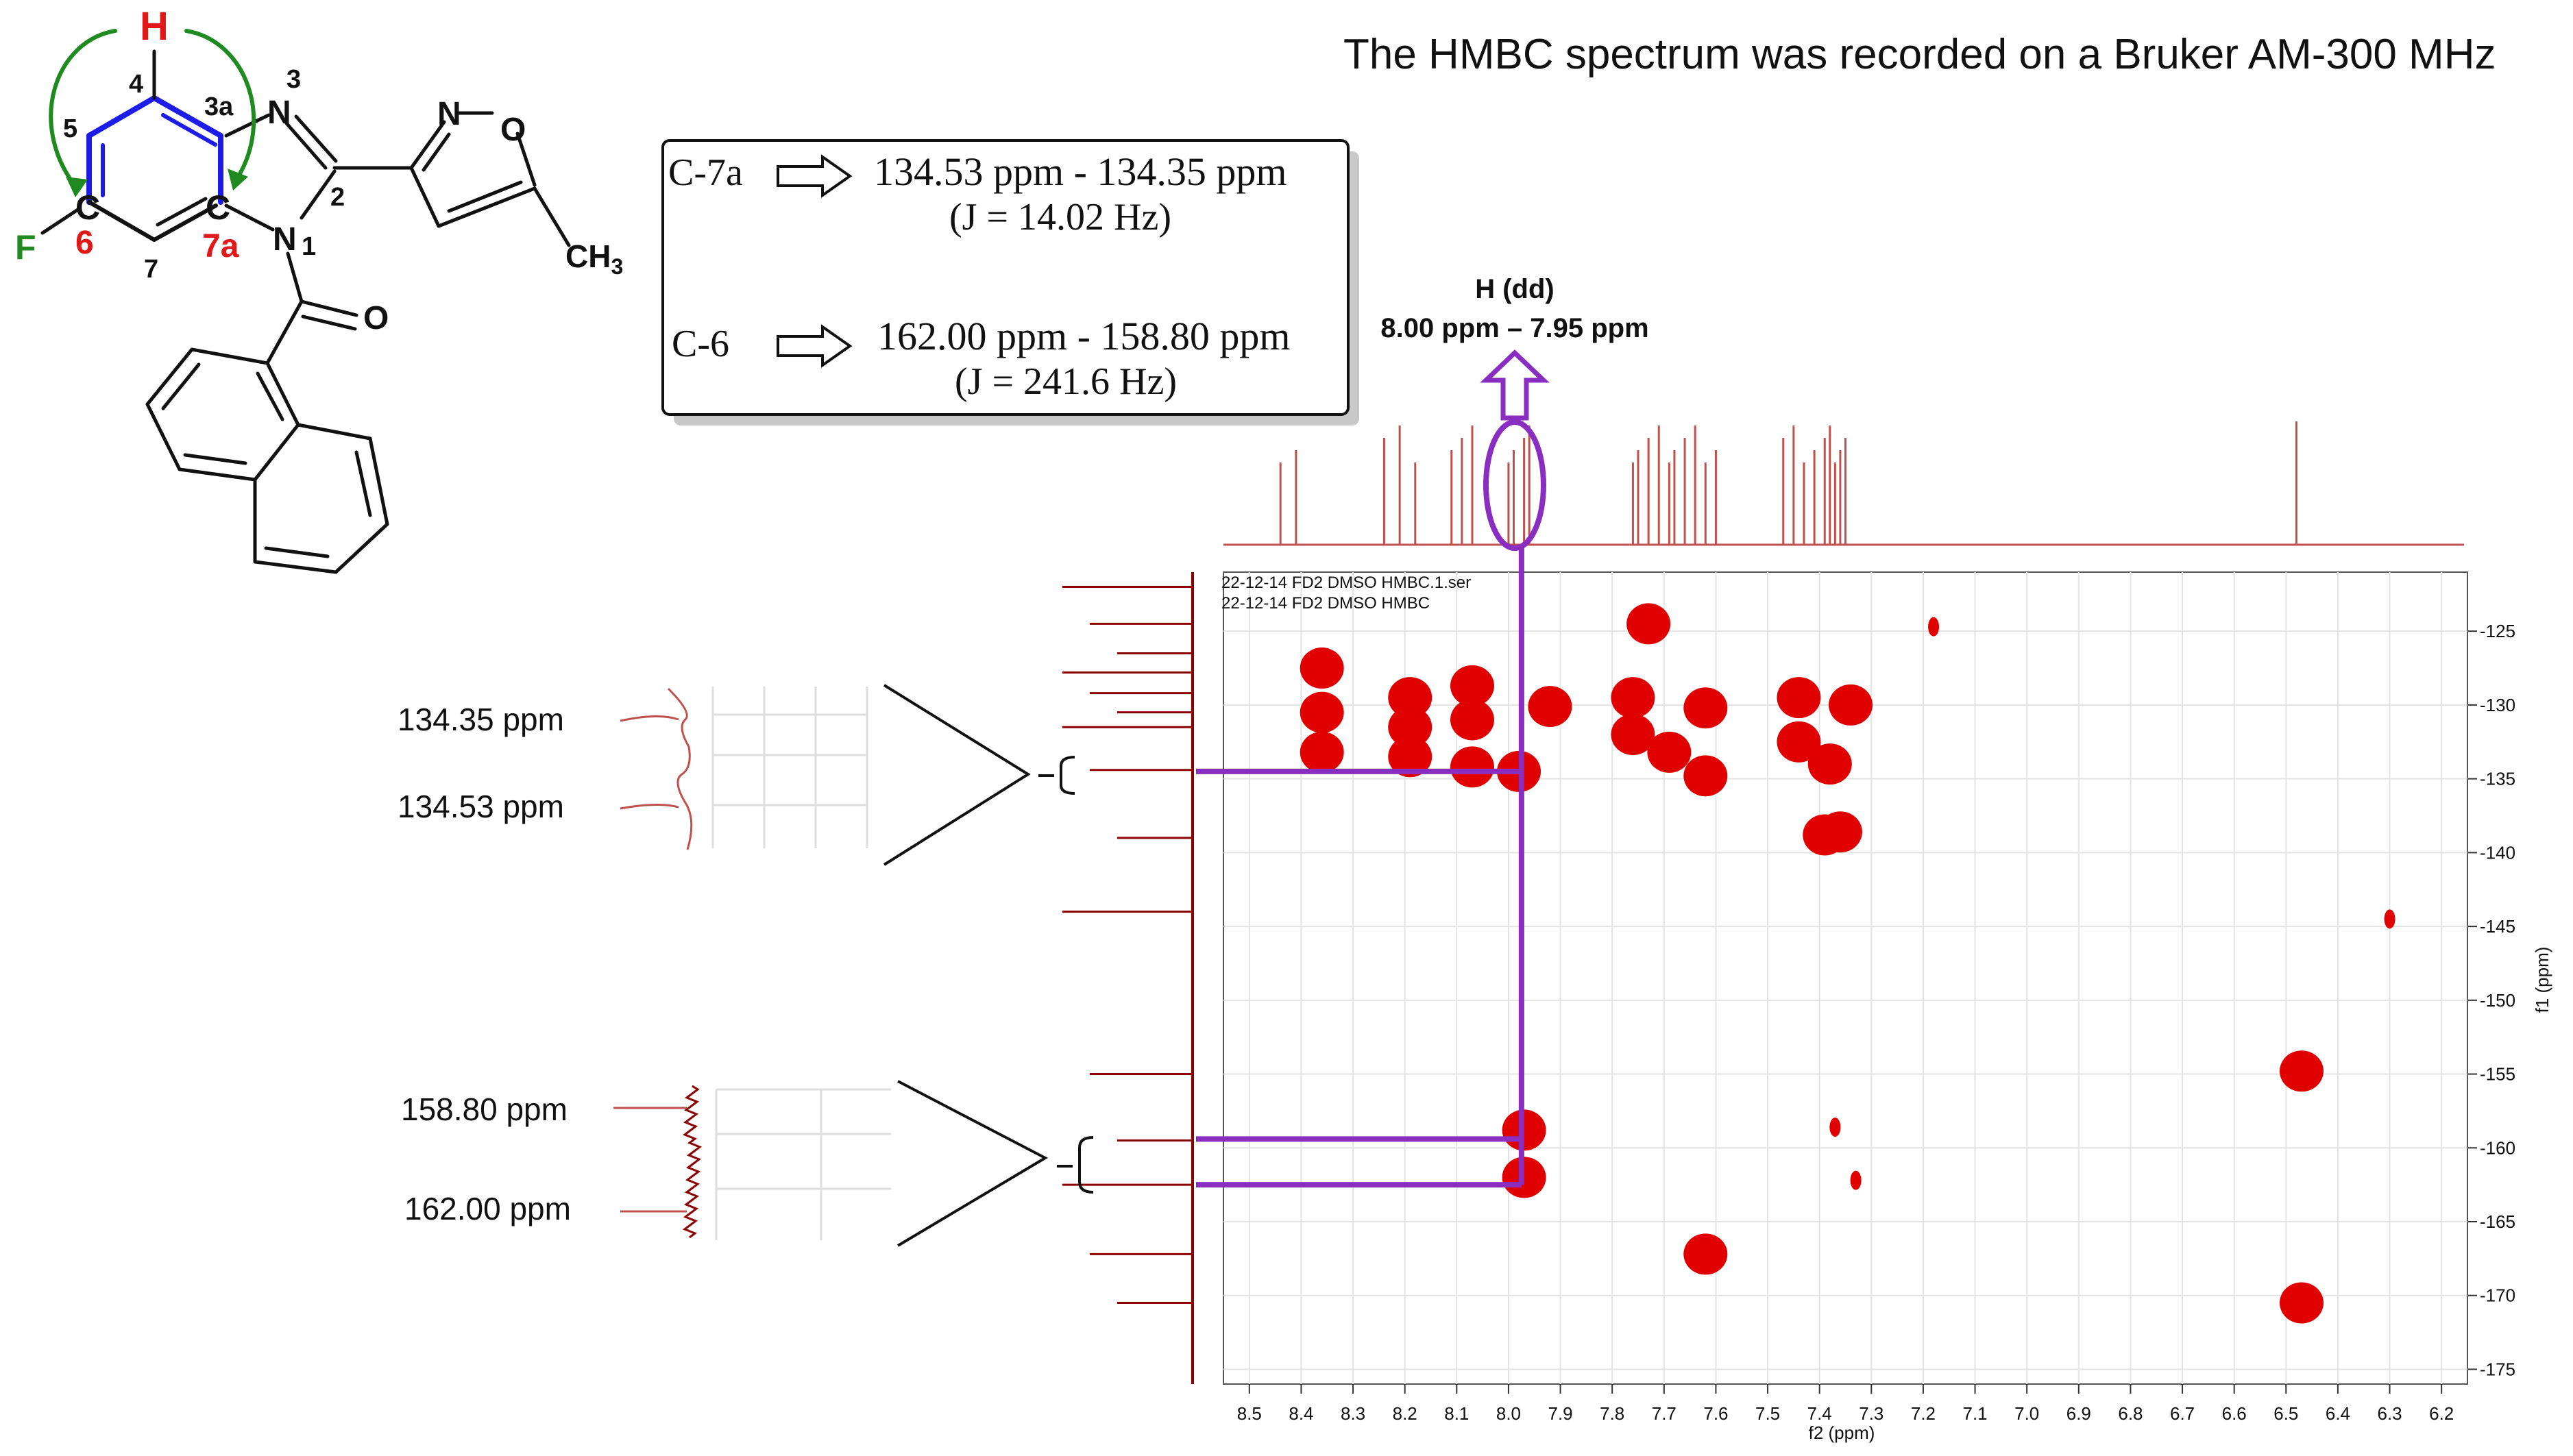 The image size is (2573, 1456). Describe the element at coordinates (285, 239) in the screenshot. I see `atom-n1: N` at that location.